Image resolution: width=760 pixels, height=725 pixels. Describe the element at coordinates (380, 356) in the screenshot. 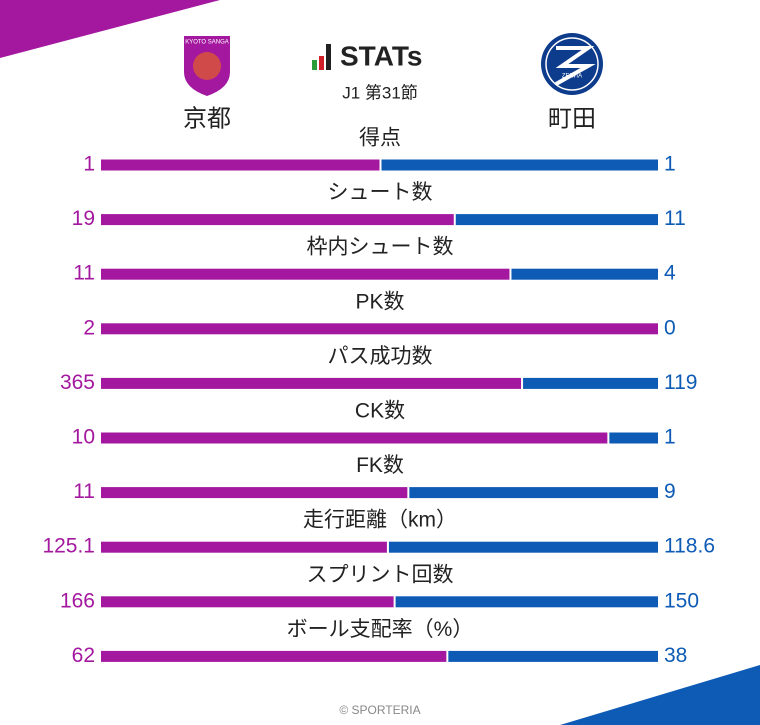

I see `stat-label: パス成功数` at that location.